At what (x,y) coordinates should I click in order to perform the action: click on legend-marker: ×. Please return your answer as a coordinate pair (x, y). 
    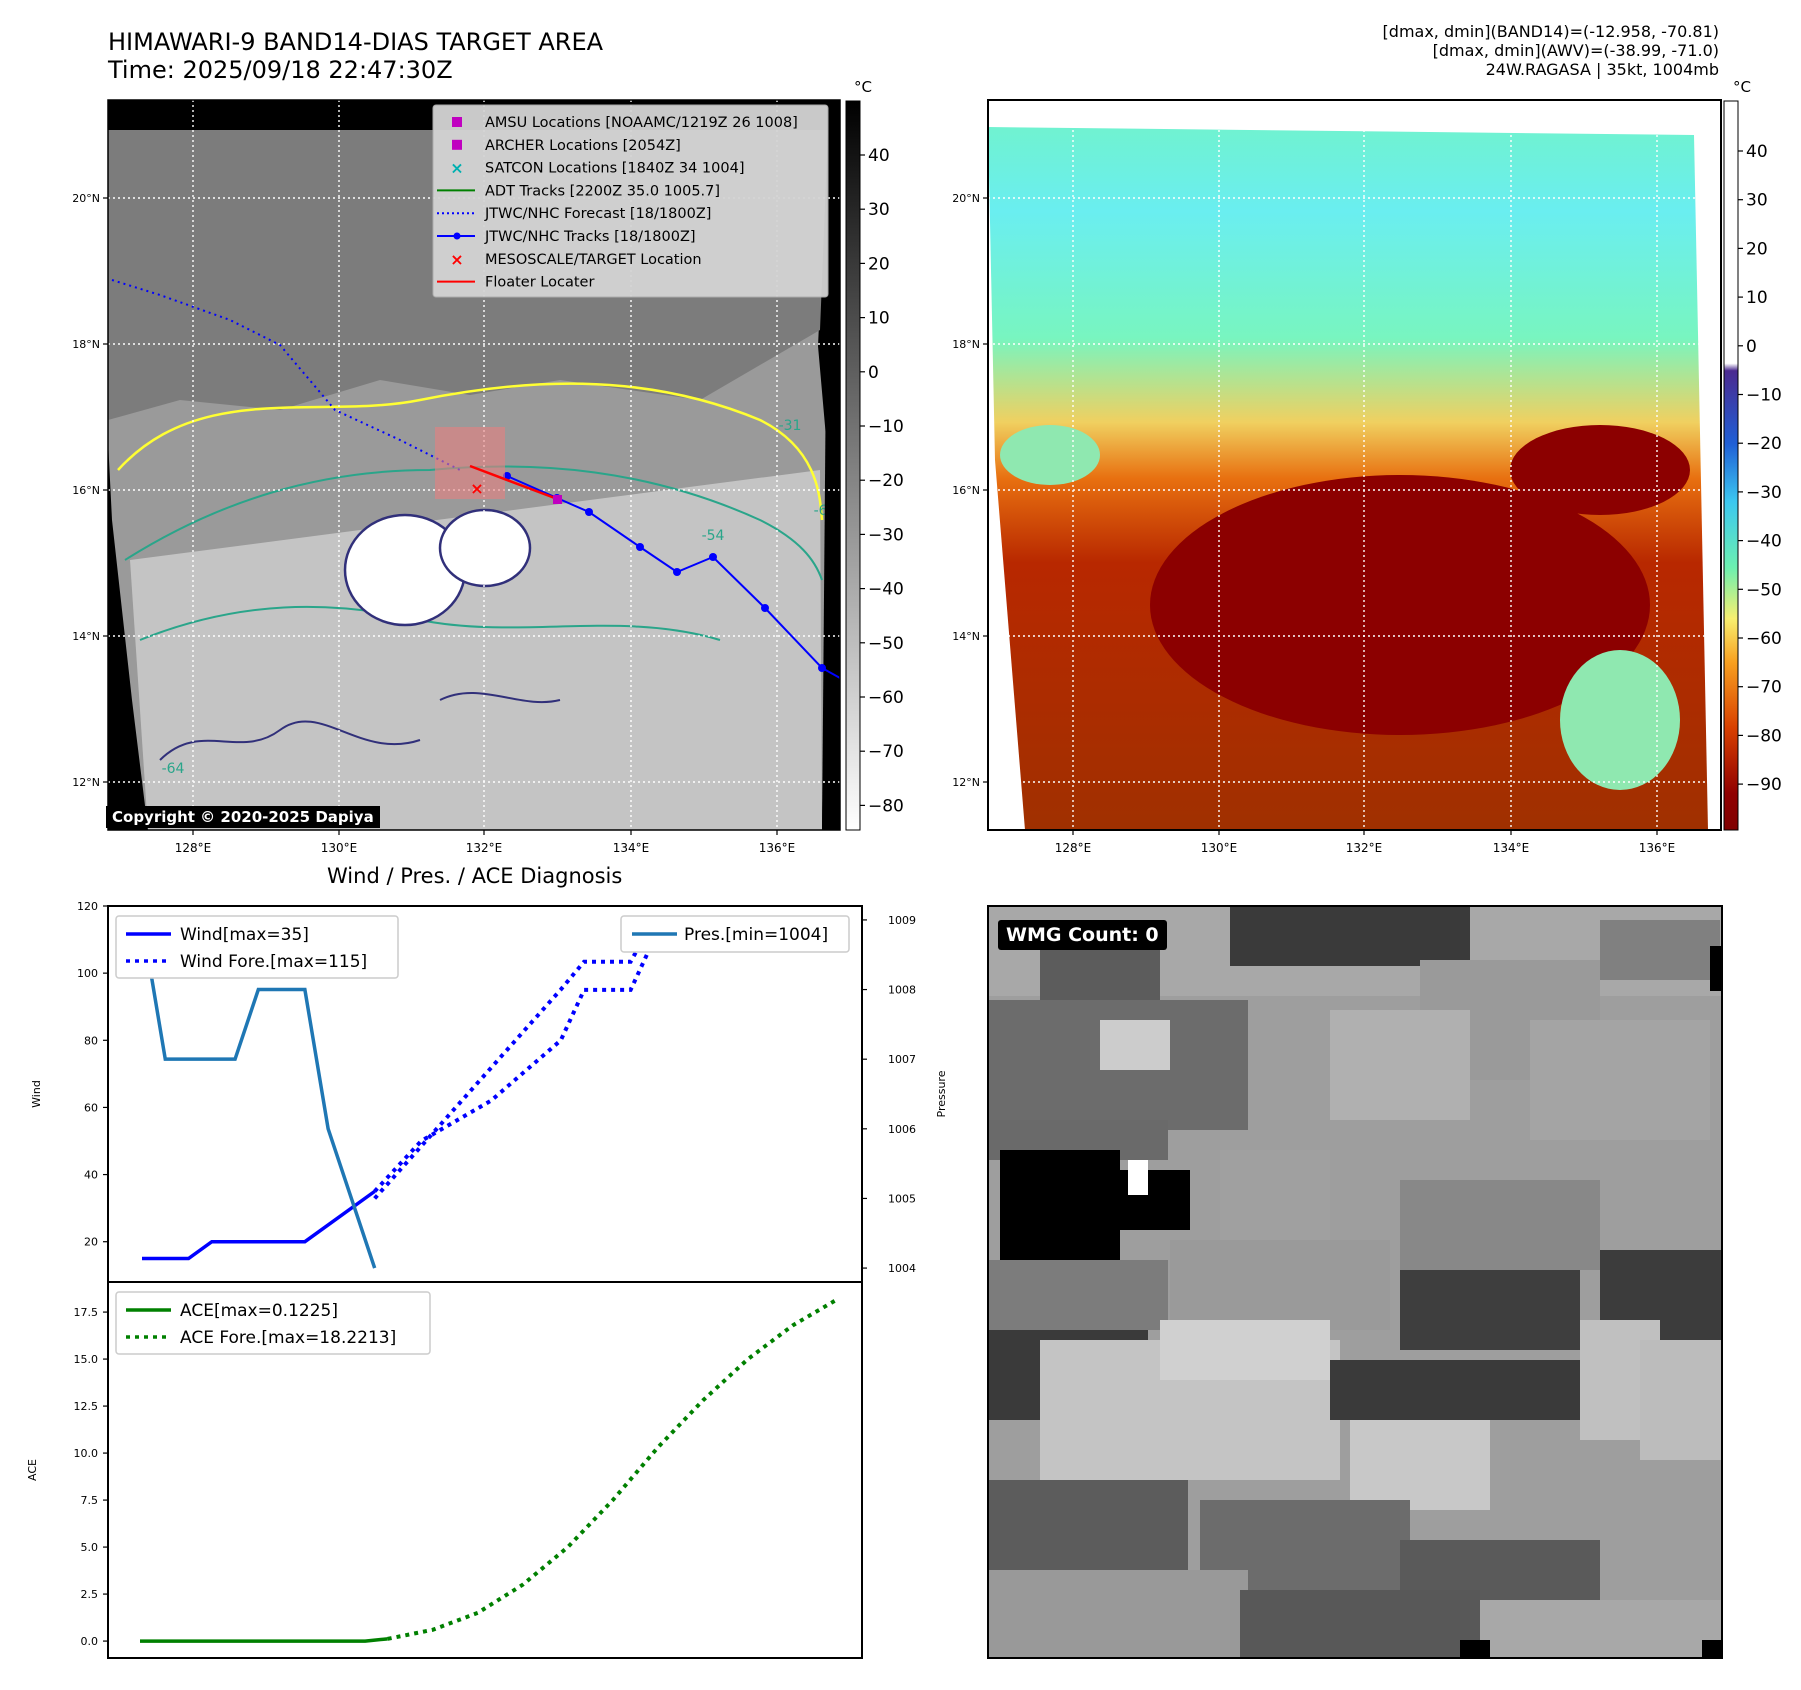
    Looking at the image, I should click on (456, 259).